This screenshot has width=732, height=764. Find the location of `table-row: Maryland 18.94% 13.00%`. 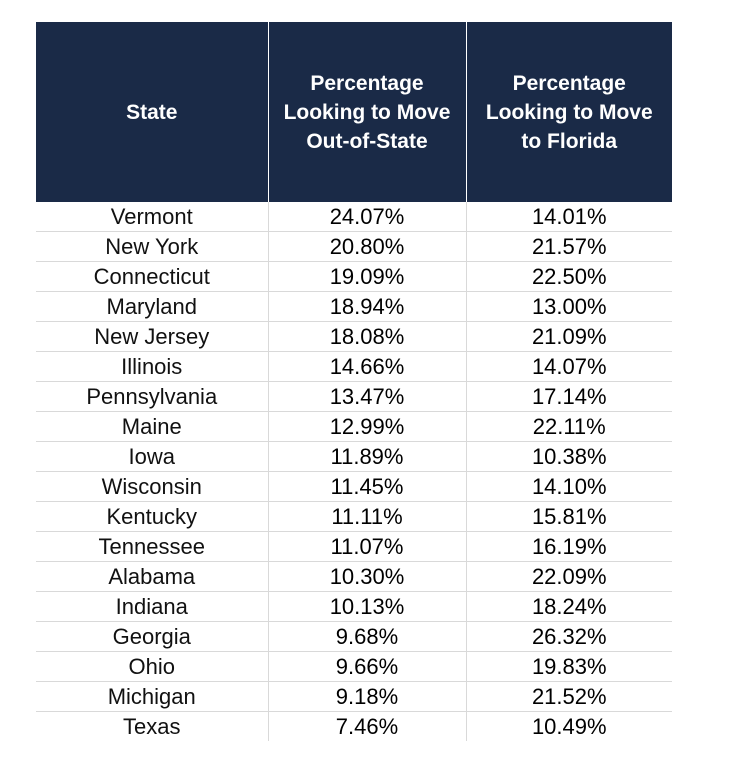

table-row: Maryland 18.94% 13.00% is located at coordinates (354, 306).